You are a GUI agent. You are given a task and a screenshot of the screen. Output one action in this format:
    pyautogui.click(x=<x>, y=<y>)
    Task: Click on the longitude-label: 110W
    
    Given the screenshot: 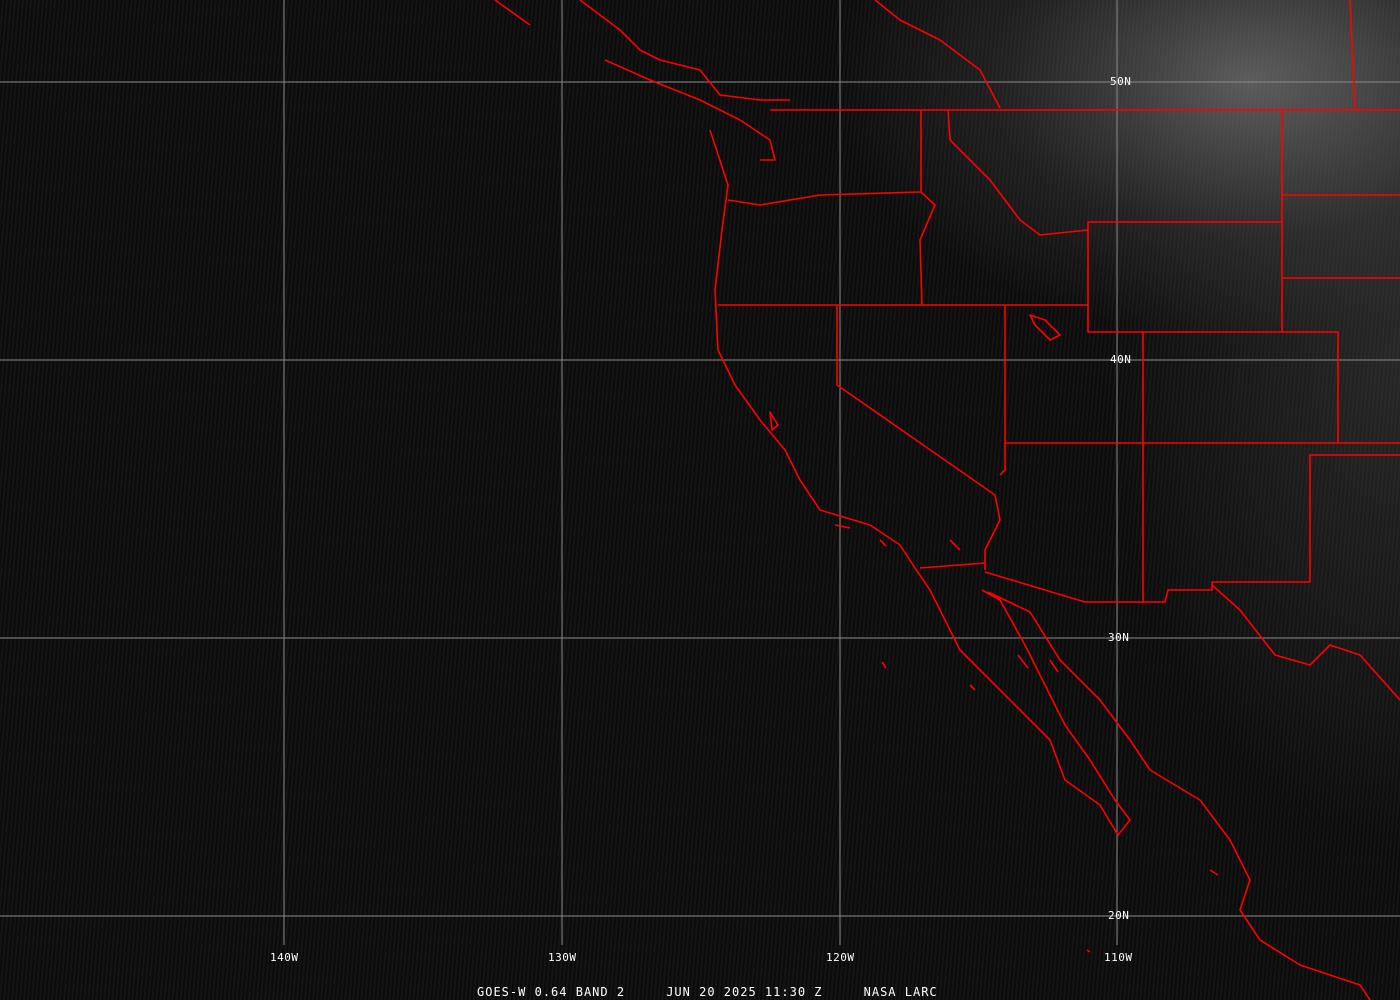 What is the action you would take?
    pyautogui.click(x=1118, y=957)
    